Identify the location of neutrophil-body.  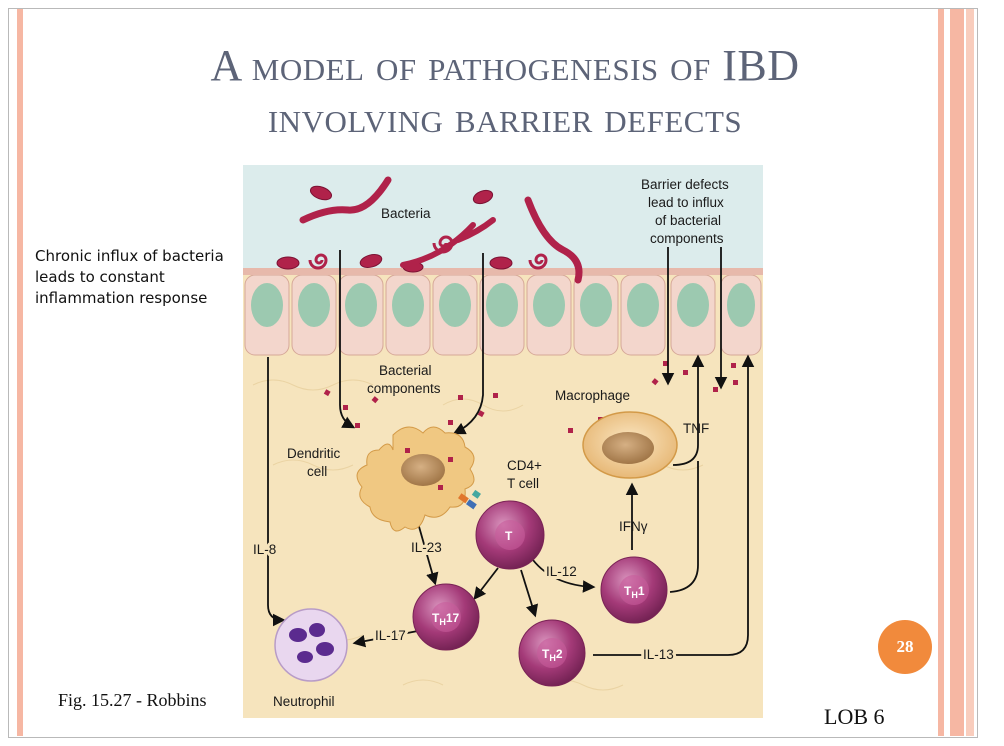
(311, 645).